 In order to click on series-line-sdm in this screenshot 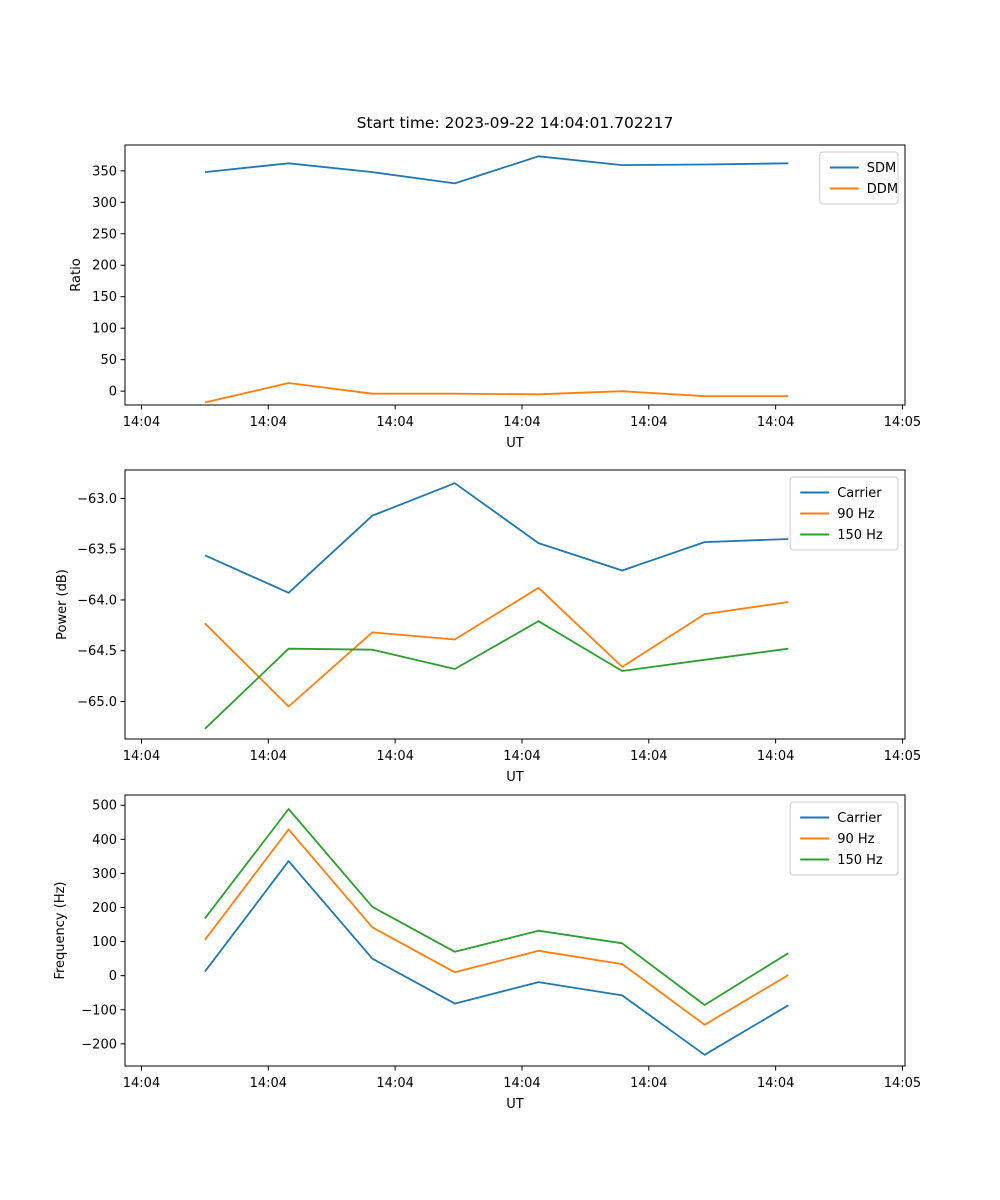, I will do `click(496, 170)`.